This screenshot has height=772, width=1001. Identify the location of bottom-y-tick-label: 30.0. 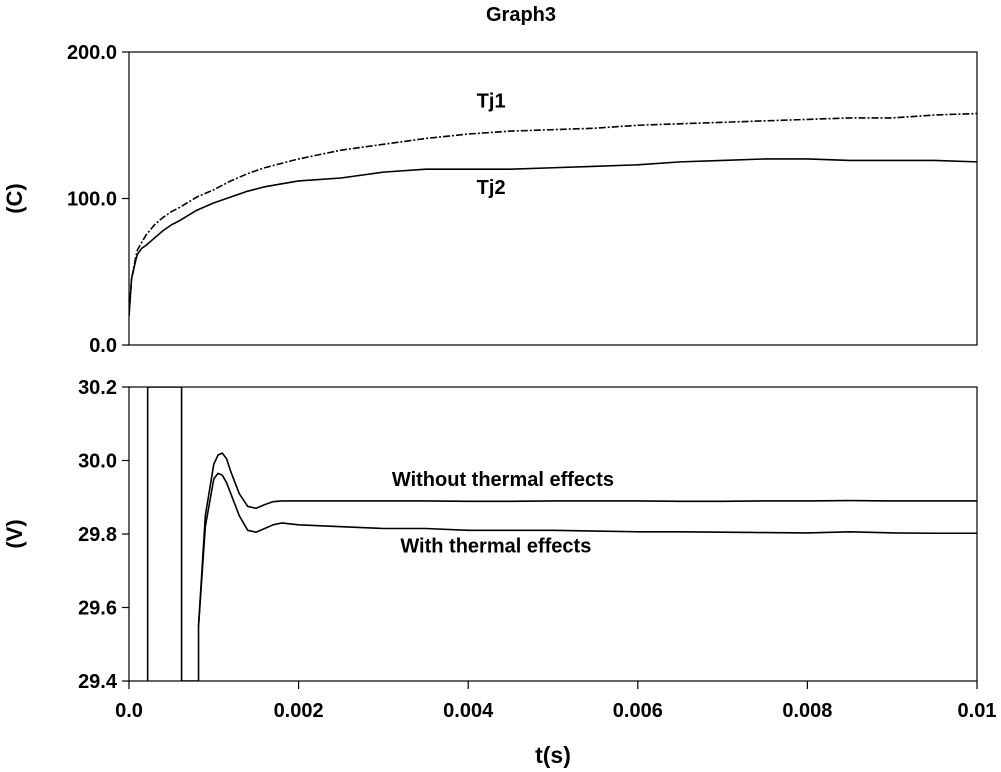
(97, 462).